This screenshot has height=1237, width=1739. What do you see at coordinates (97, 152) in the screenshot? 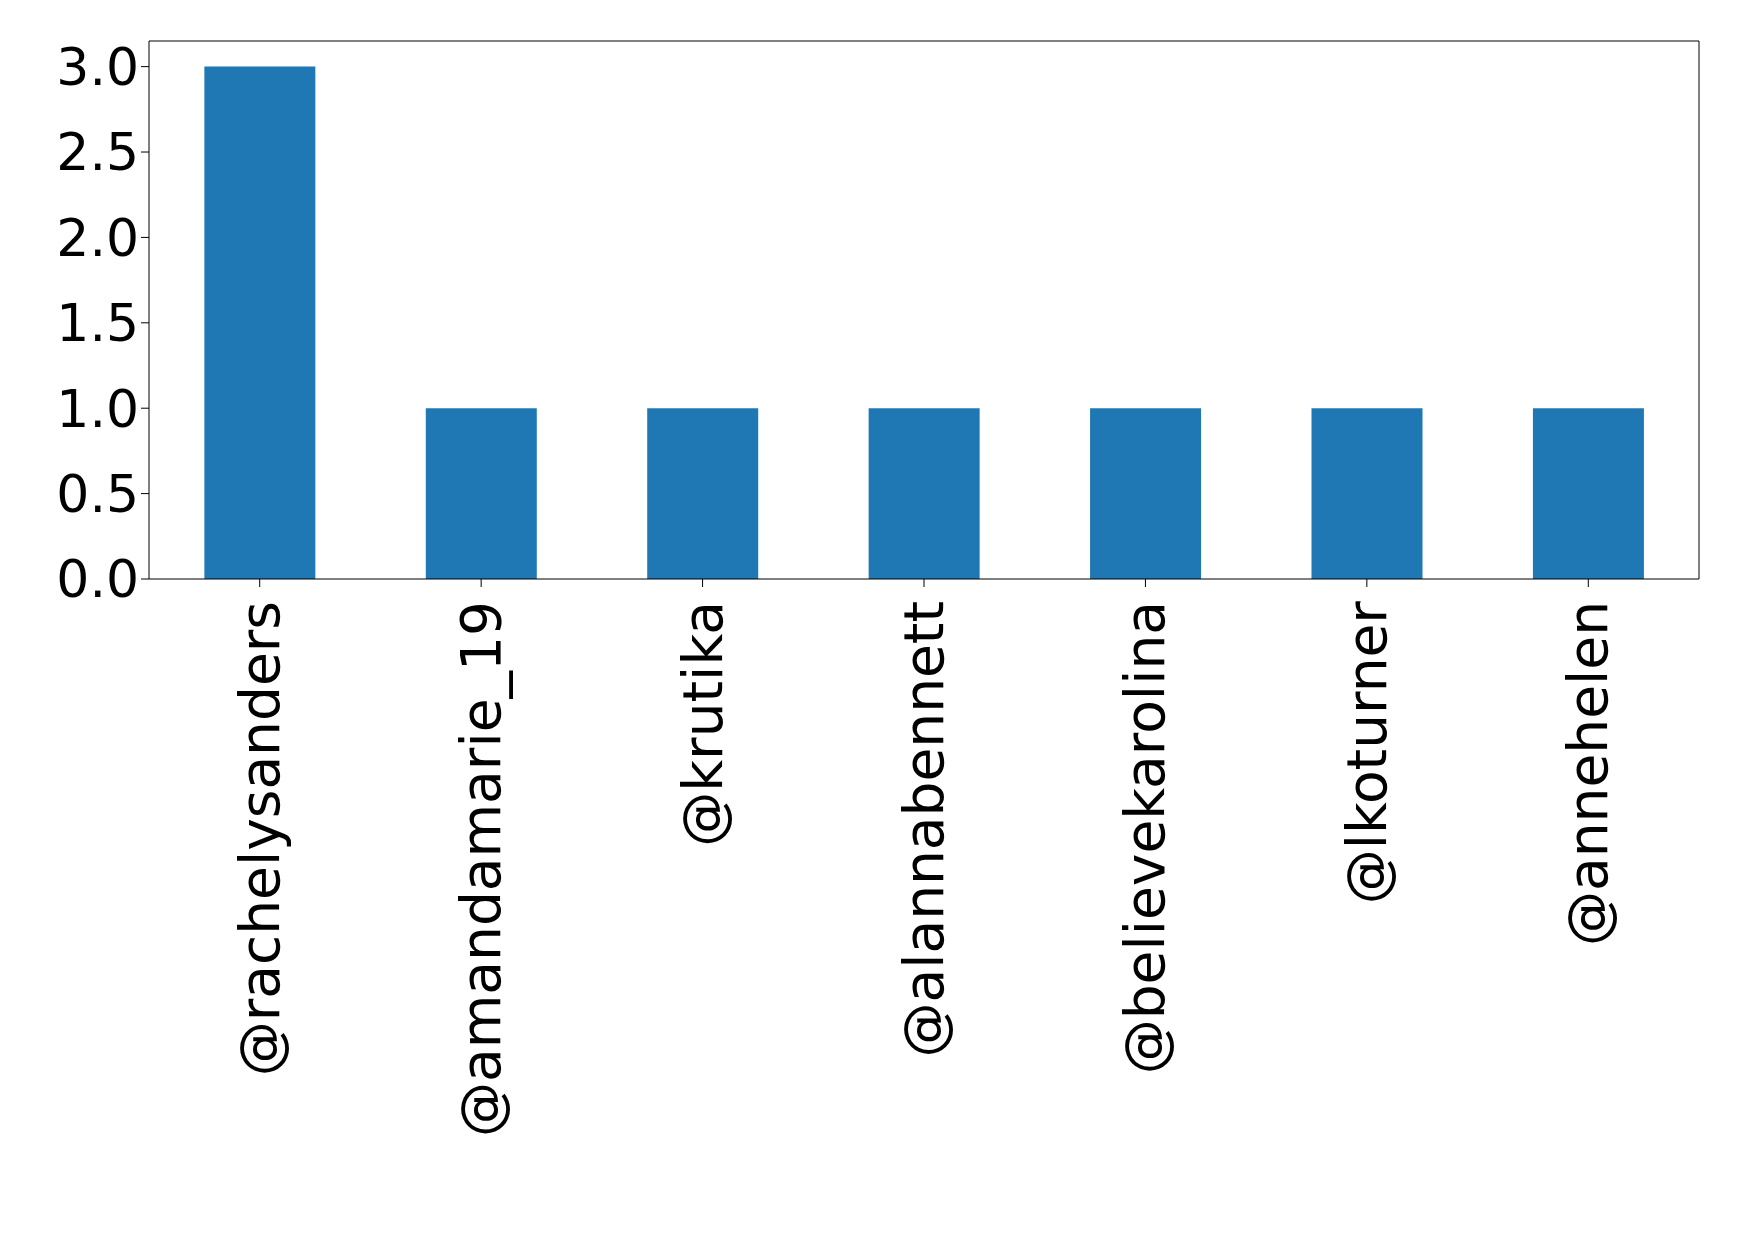
I see `y-tick-label: 2.5` at bounding box center [97, 152].